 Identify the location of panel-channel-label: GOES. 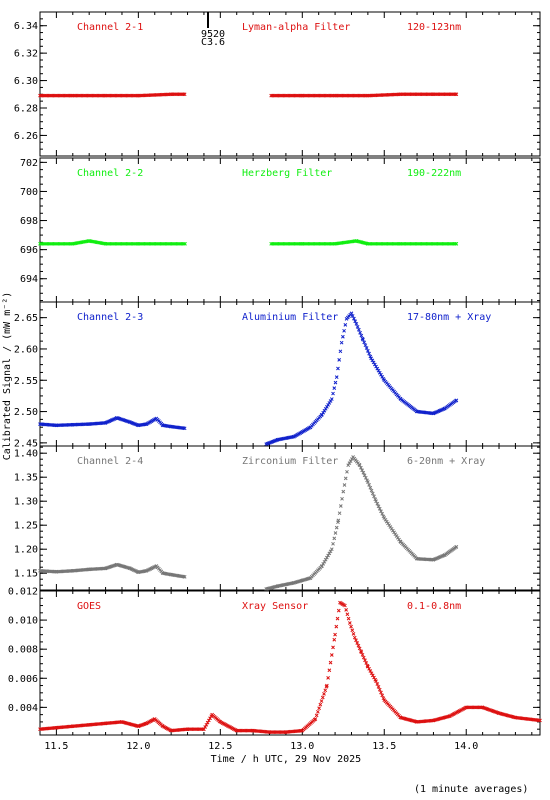
(89, 606).